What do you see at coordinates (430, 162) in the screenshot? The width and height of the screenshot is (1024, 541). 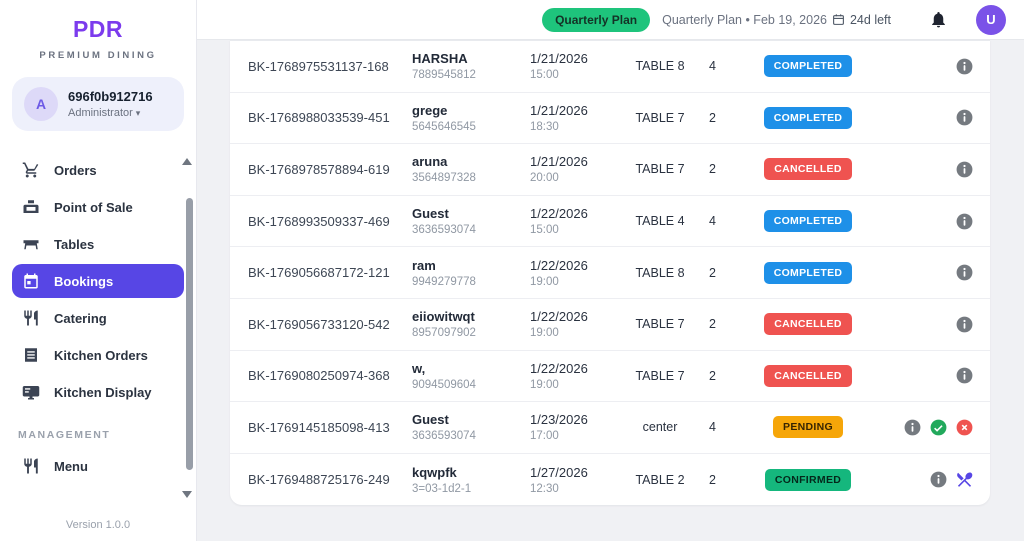 I see `customer-name: aruna` at bounding box center [430, 162].